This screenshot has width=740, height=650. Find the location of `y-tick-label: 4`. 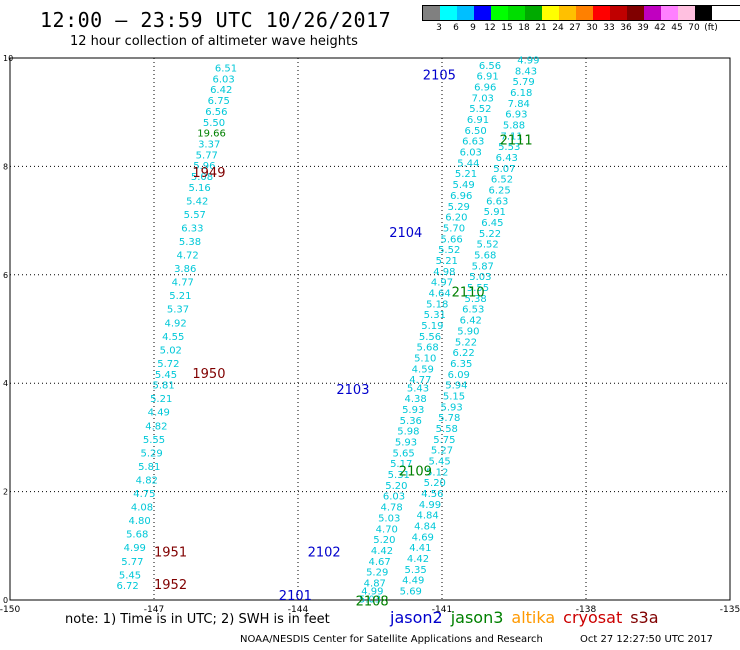

y-tick-label: 4 is located at coordinates (5, 383).